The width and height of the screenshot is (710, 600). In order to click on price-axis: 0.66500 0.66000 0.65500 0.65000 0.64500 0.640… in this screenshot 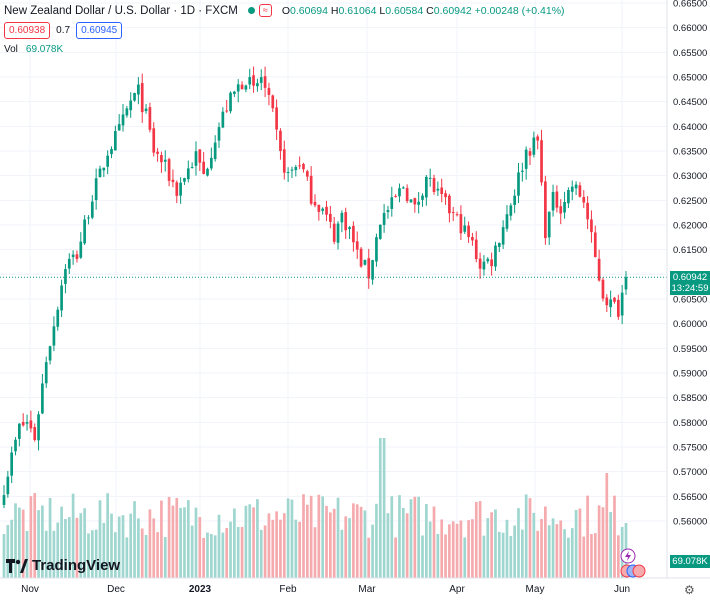, I will do `click(690, 264)`.